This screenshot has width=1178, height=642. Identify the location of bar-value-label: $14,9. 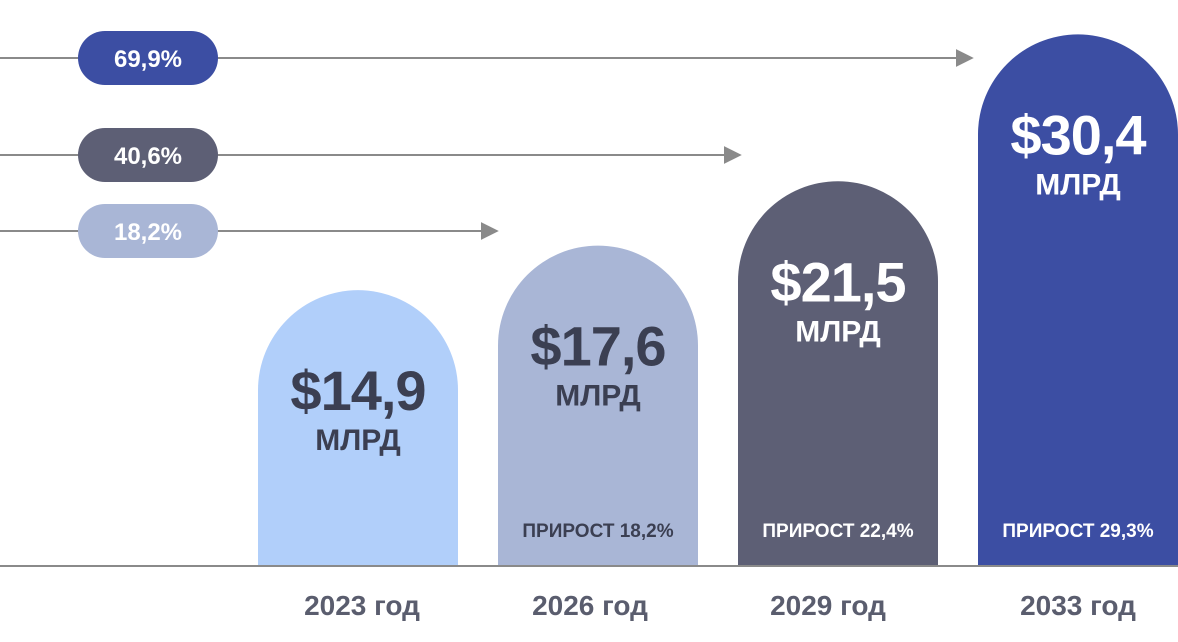
(357, 390).